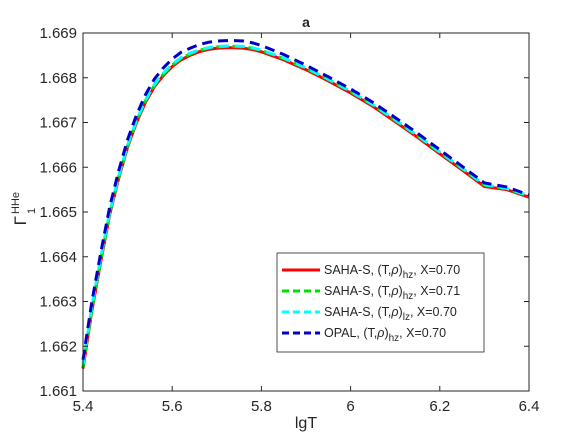 The width and height of the screenshot is (584, 443). Describe the element at coordinates (83, 406) in the screenshot. I see `x-tick-label: 5.4` at that location.